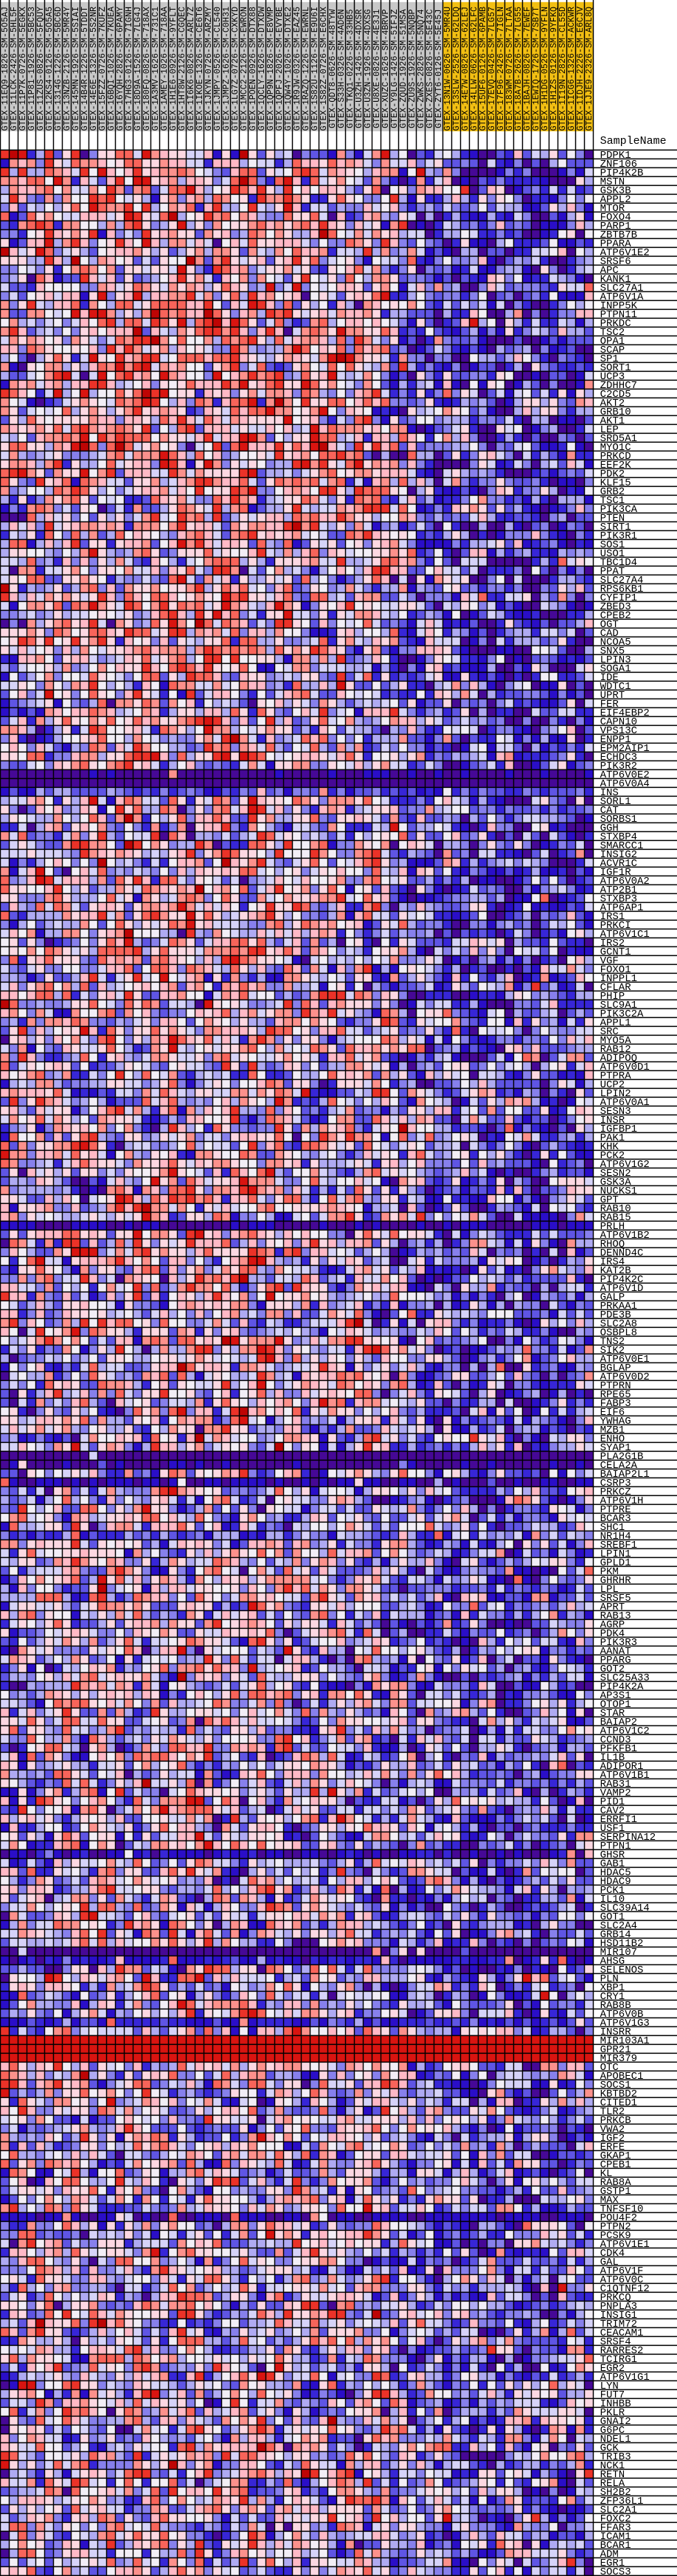 Image resolution: width=677 pixels, height=2576 pixels. I want to click on svg-text: ERRFI1, so click(618, 1820).